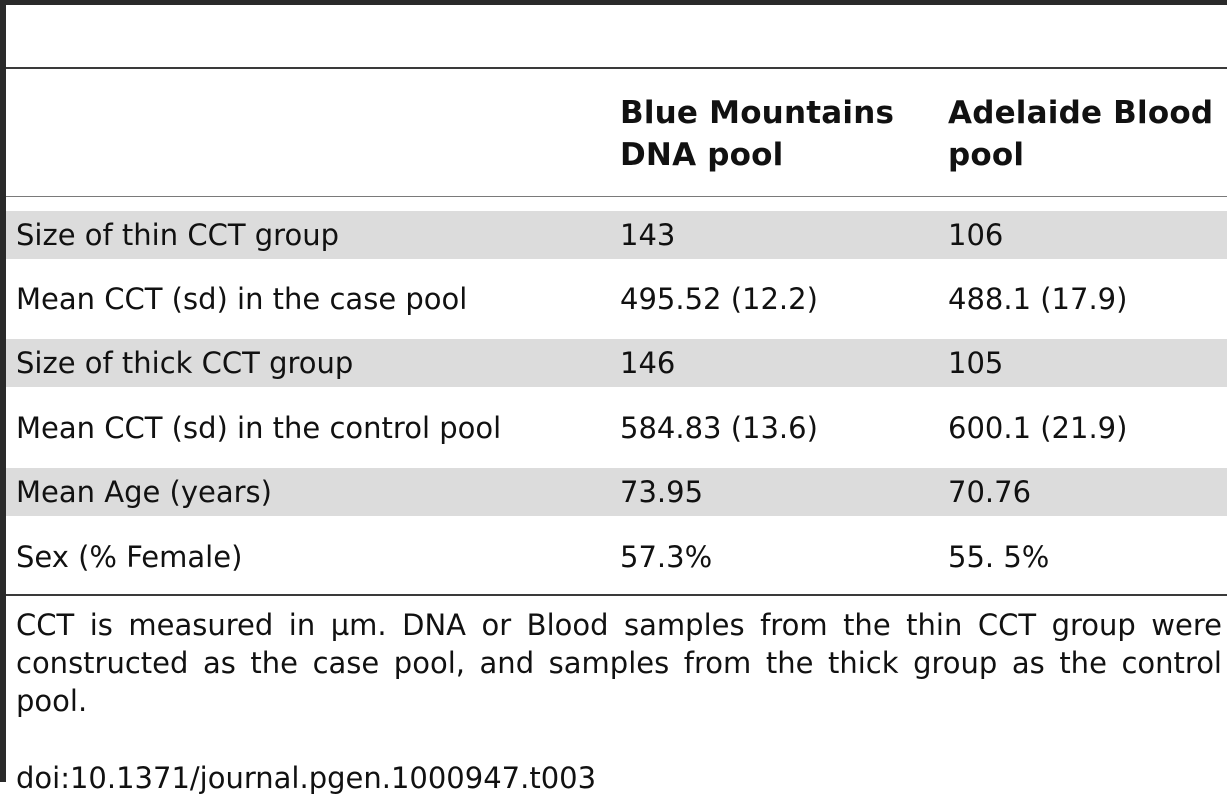  What do you see at coordinates (616, 595) in the screenshot?
I see `table-bottom-rule` at bounding box center [616, 595].